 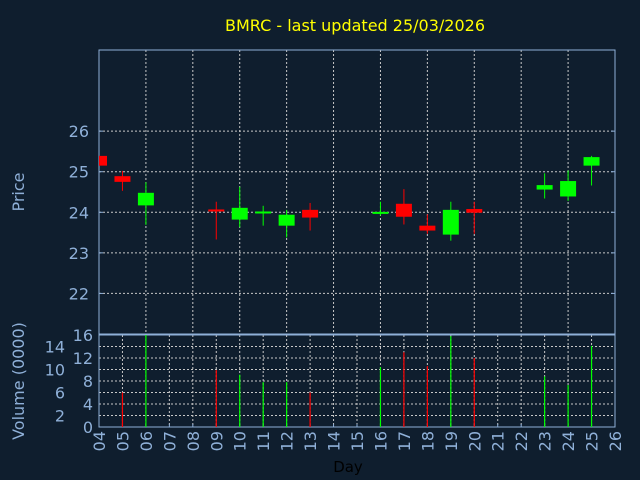 What do you see at coordinates (349, 198) in the screenshot?
I see `candles` at bounding box center [349, 198].